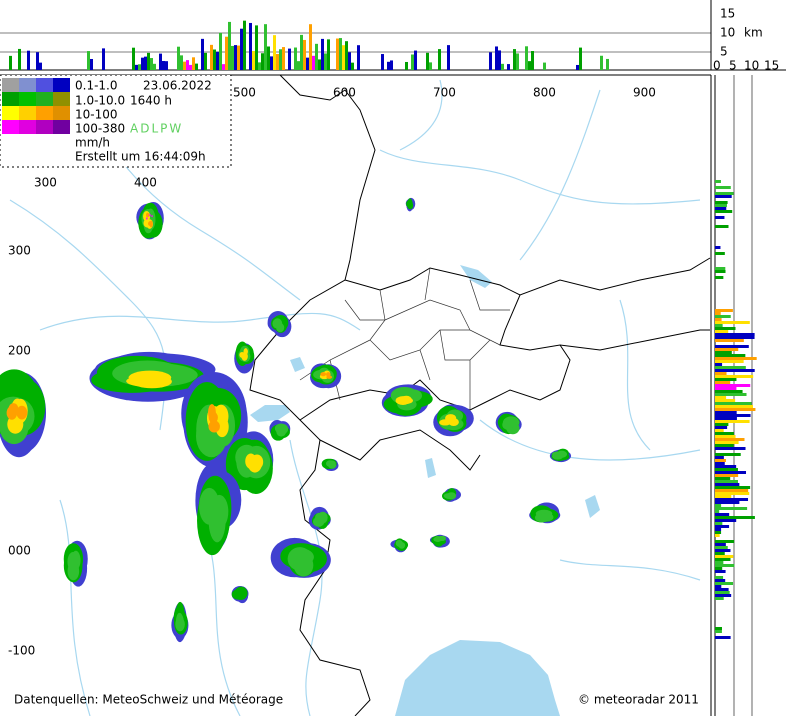 This screenshot has width=786, height=720. I want to click on lake, so click(476, 276).